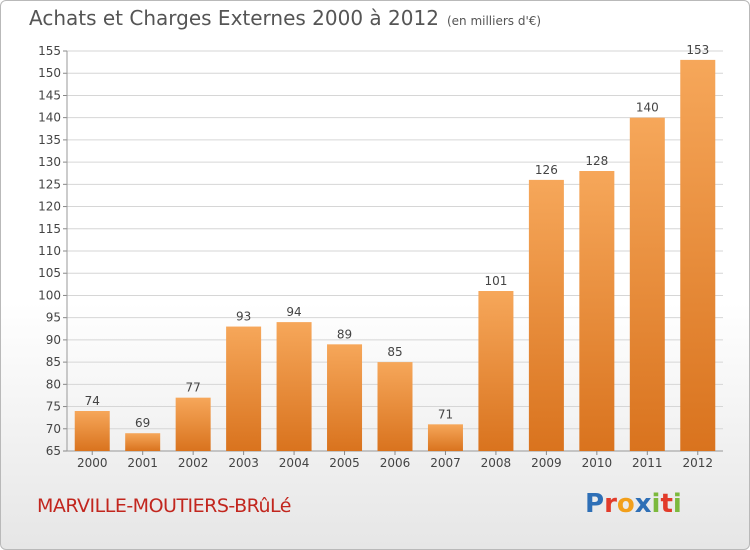  Describe the element at coordinates (53, 407) in the screenshot. I see `y-tick-label: 75` at that location.